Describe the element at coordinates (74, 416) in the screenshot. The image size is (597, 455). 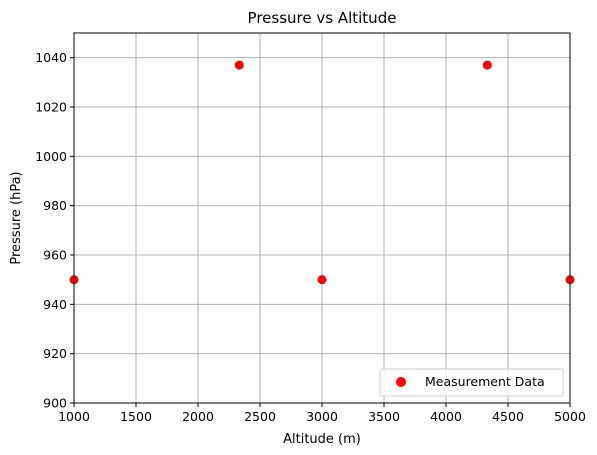
I see `x-tick-label: 1000` at that location.